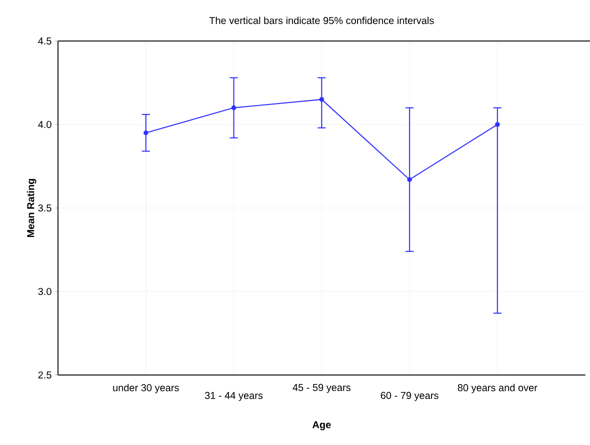 Image resolution: width=590 pixels, height=445 pixels. Describe the element at coordinates (409, 396) in the screenshot. I see `x-tick-label: 60 - 79 years` at that location.